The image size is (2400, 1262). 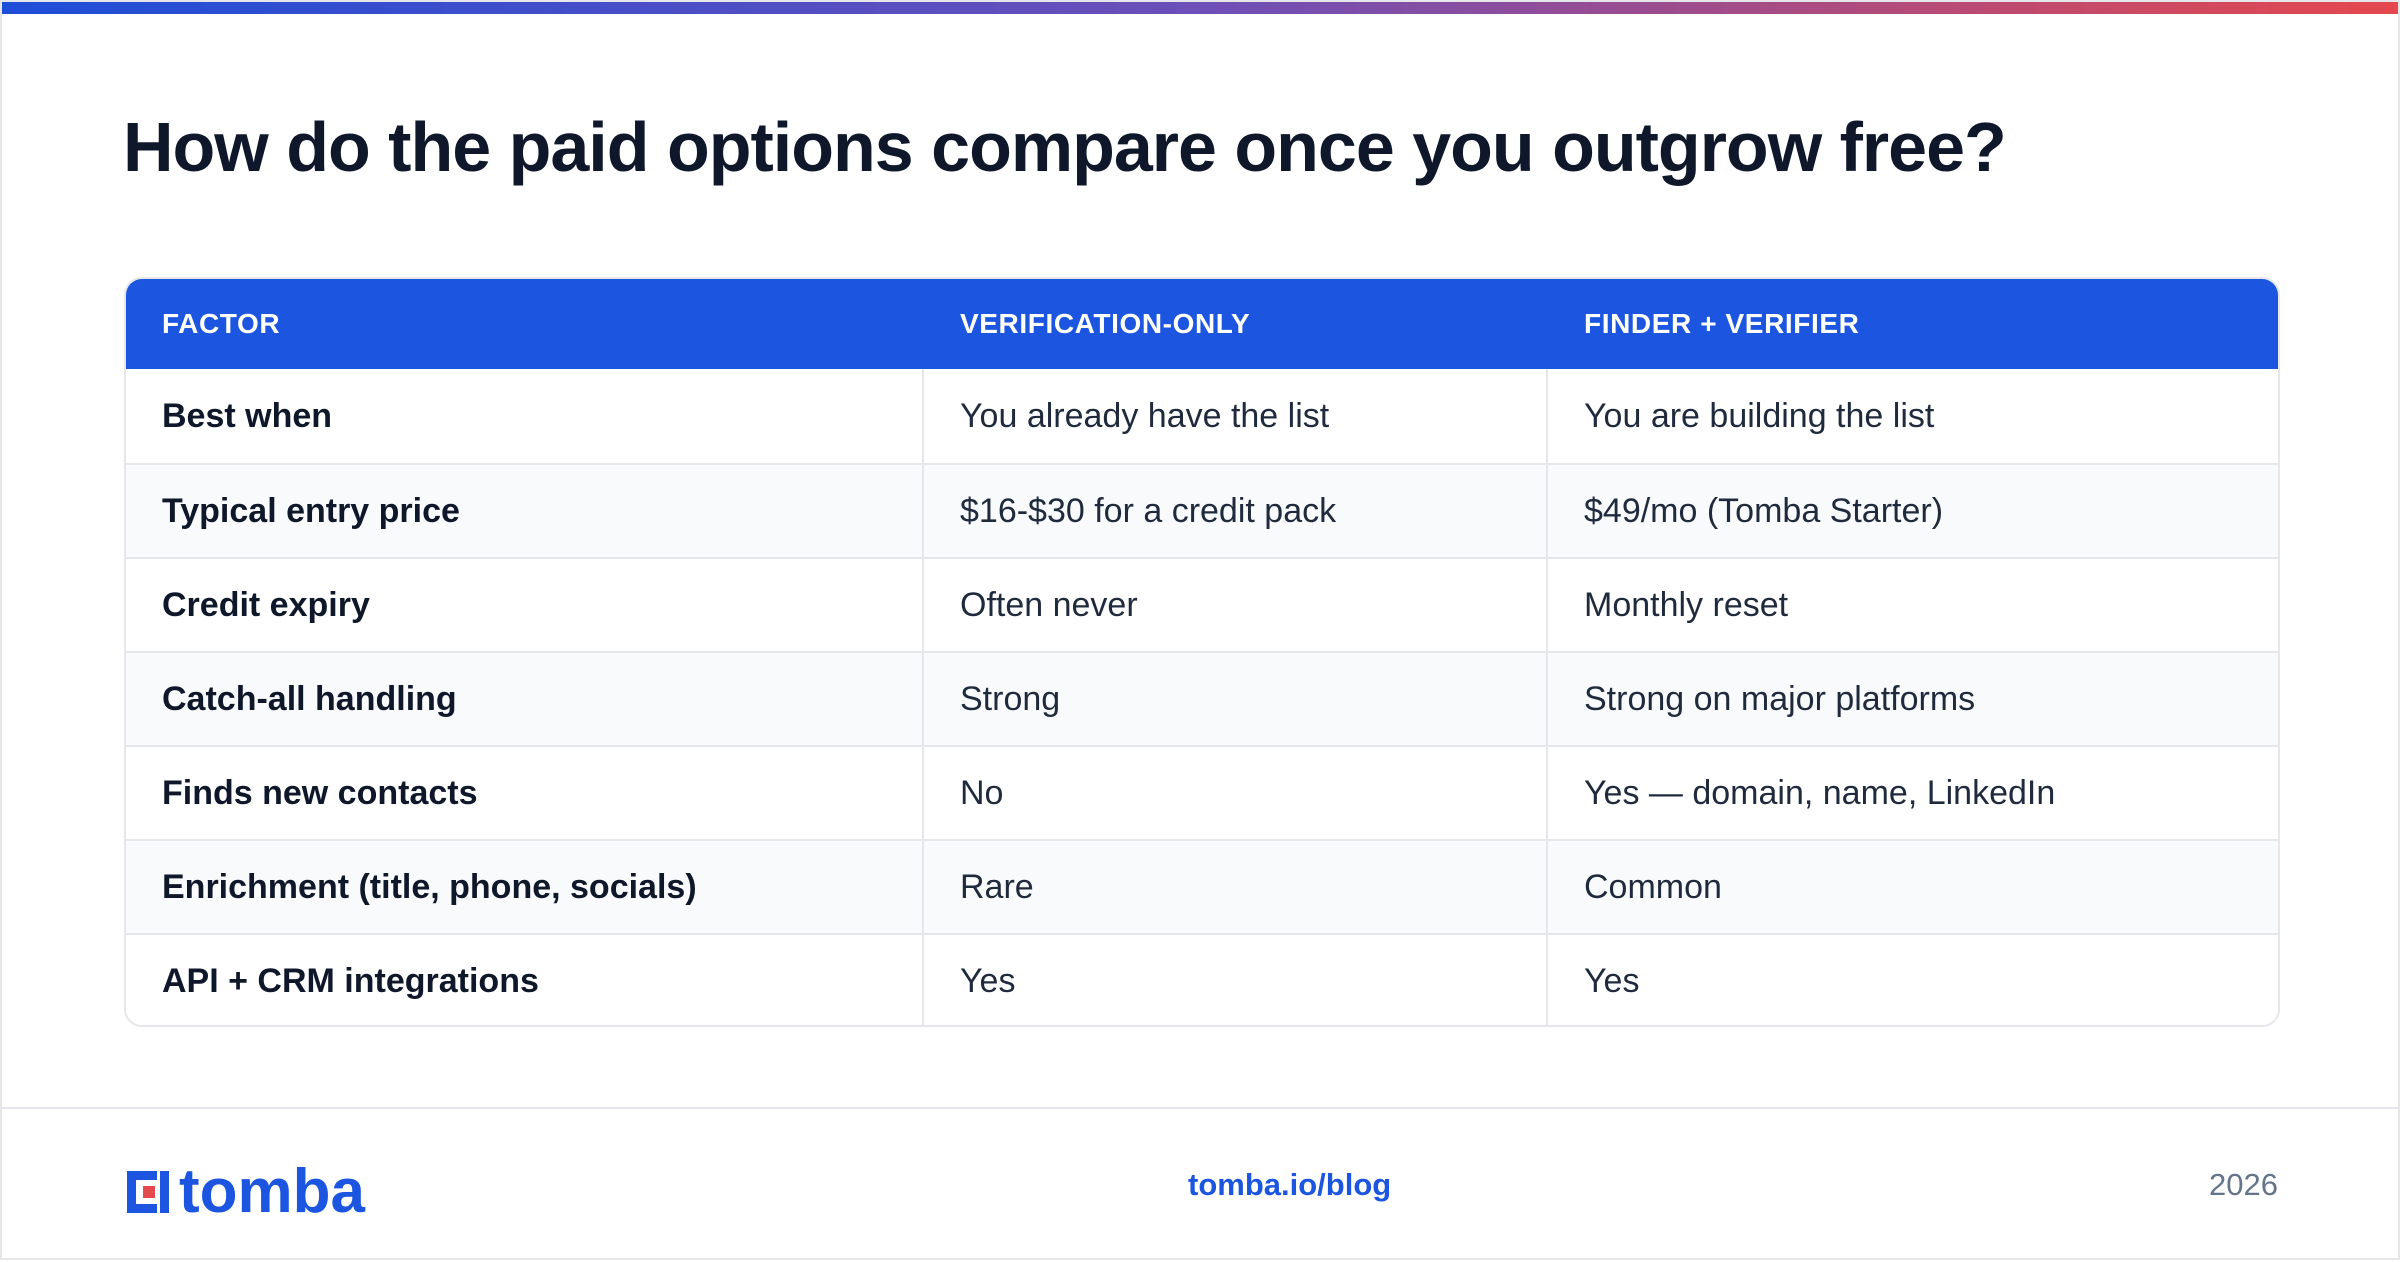 I want to click on verification-only-cell: You already have the list, so click(x=1236, y=416).